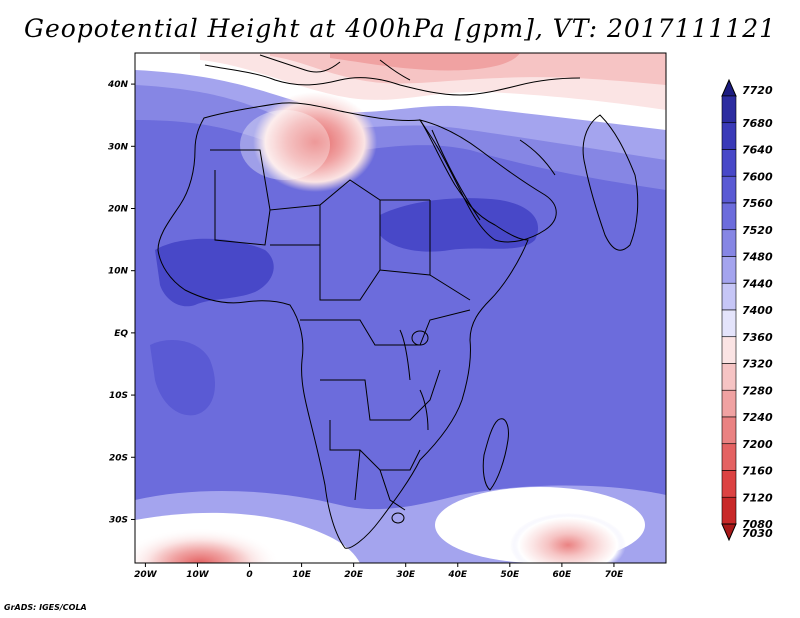 The width and height of the screenshot is (800, 618). What do you see at coordinates (510, 575) in the screenshot?
I see `x-tick-label: 50E` at bounding box center [510, 575].